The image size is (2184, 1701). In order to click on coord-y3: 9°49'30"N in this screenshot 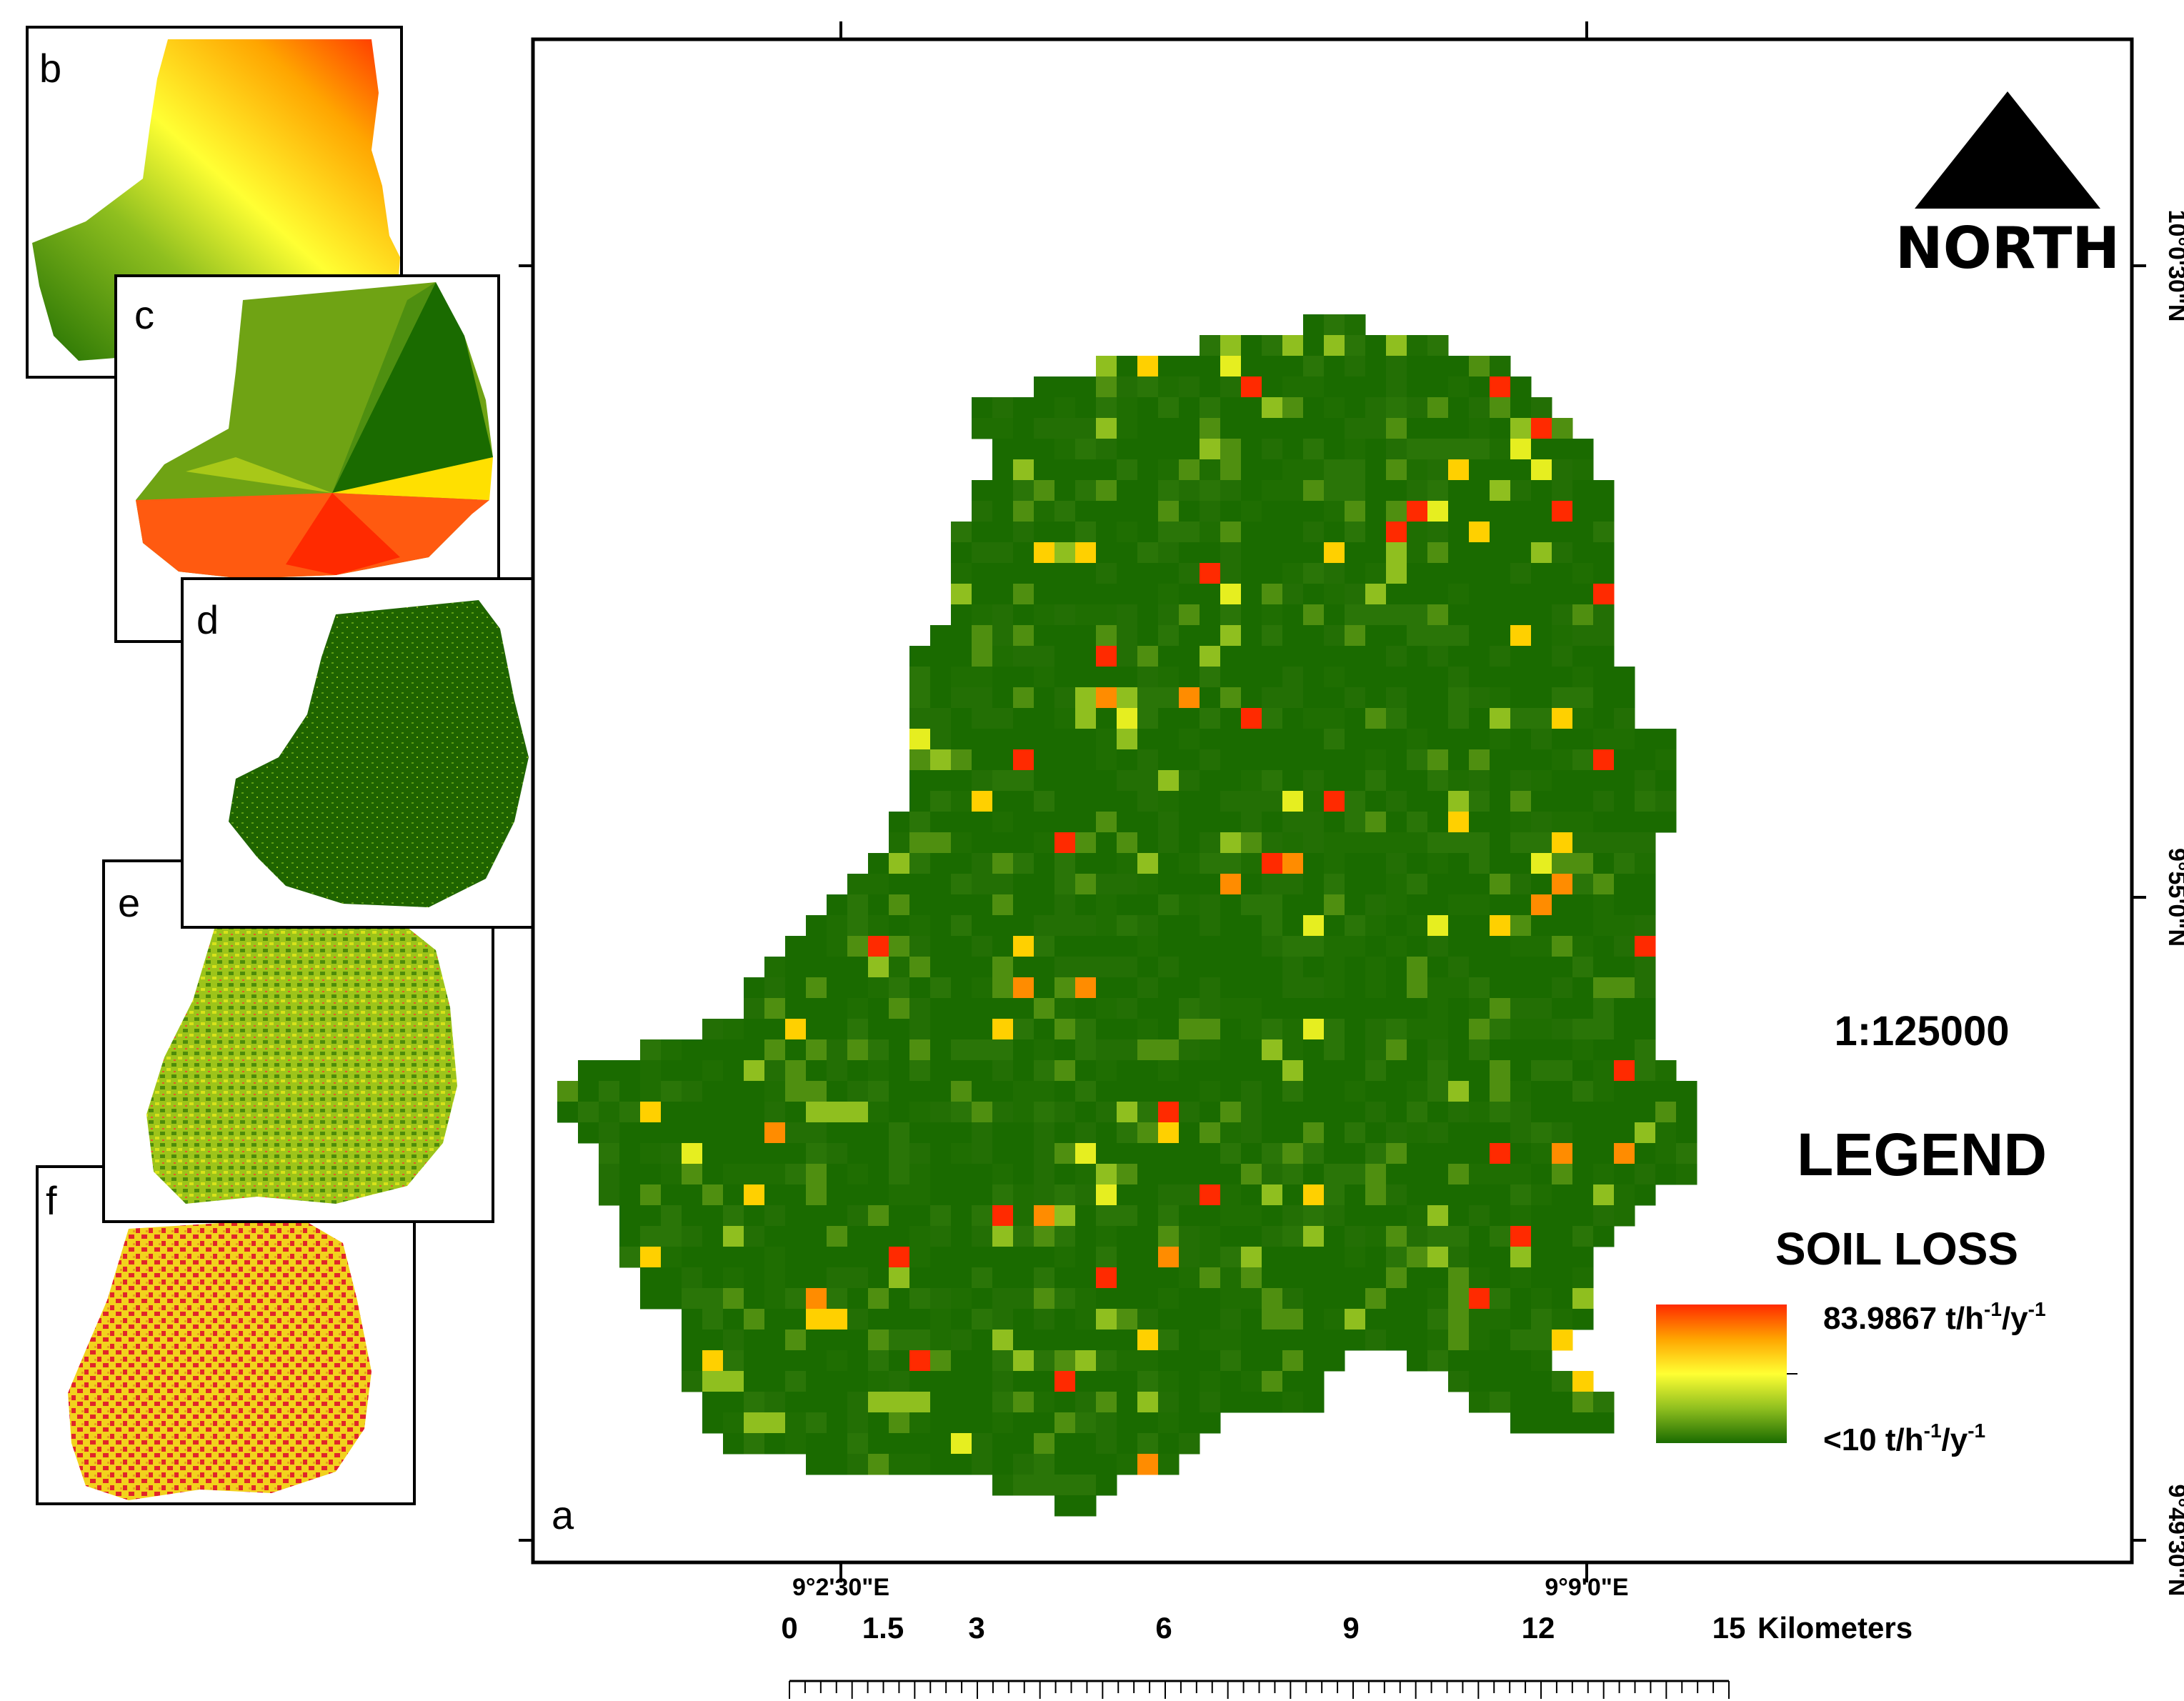, I will do `click(2173, 1541)`.